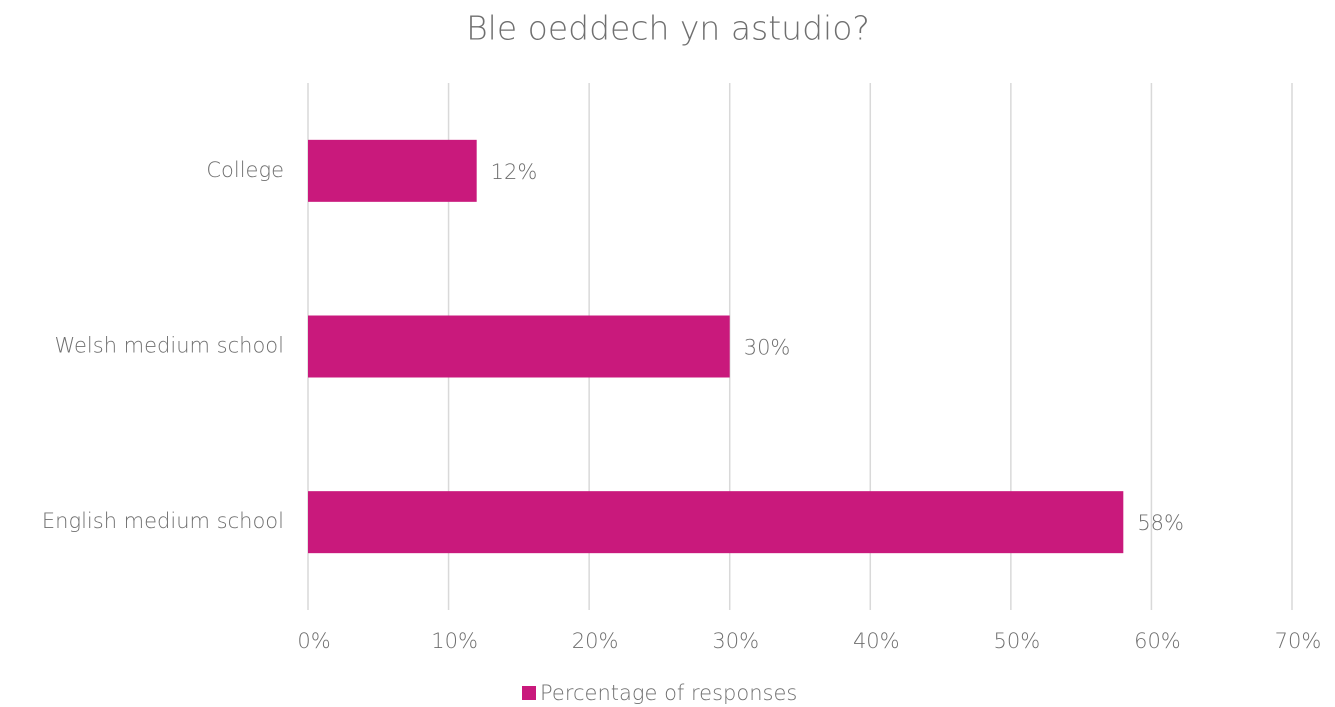  I want to click on y-tick-label: Welsh medium school, so click(169, 346).